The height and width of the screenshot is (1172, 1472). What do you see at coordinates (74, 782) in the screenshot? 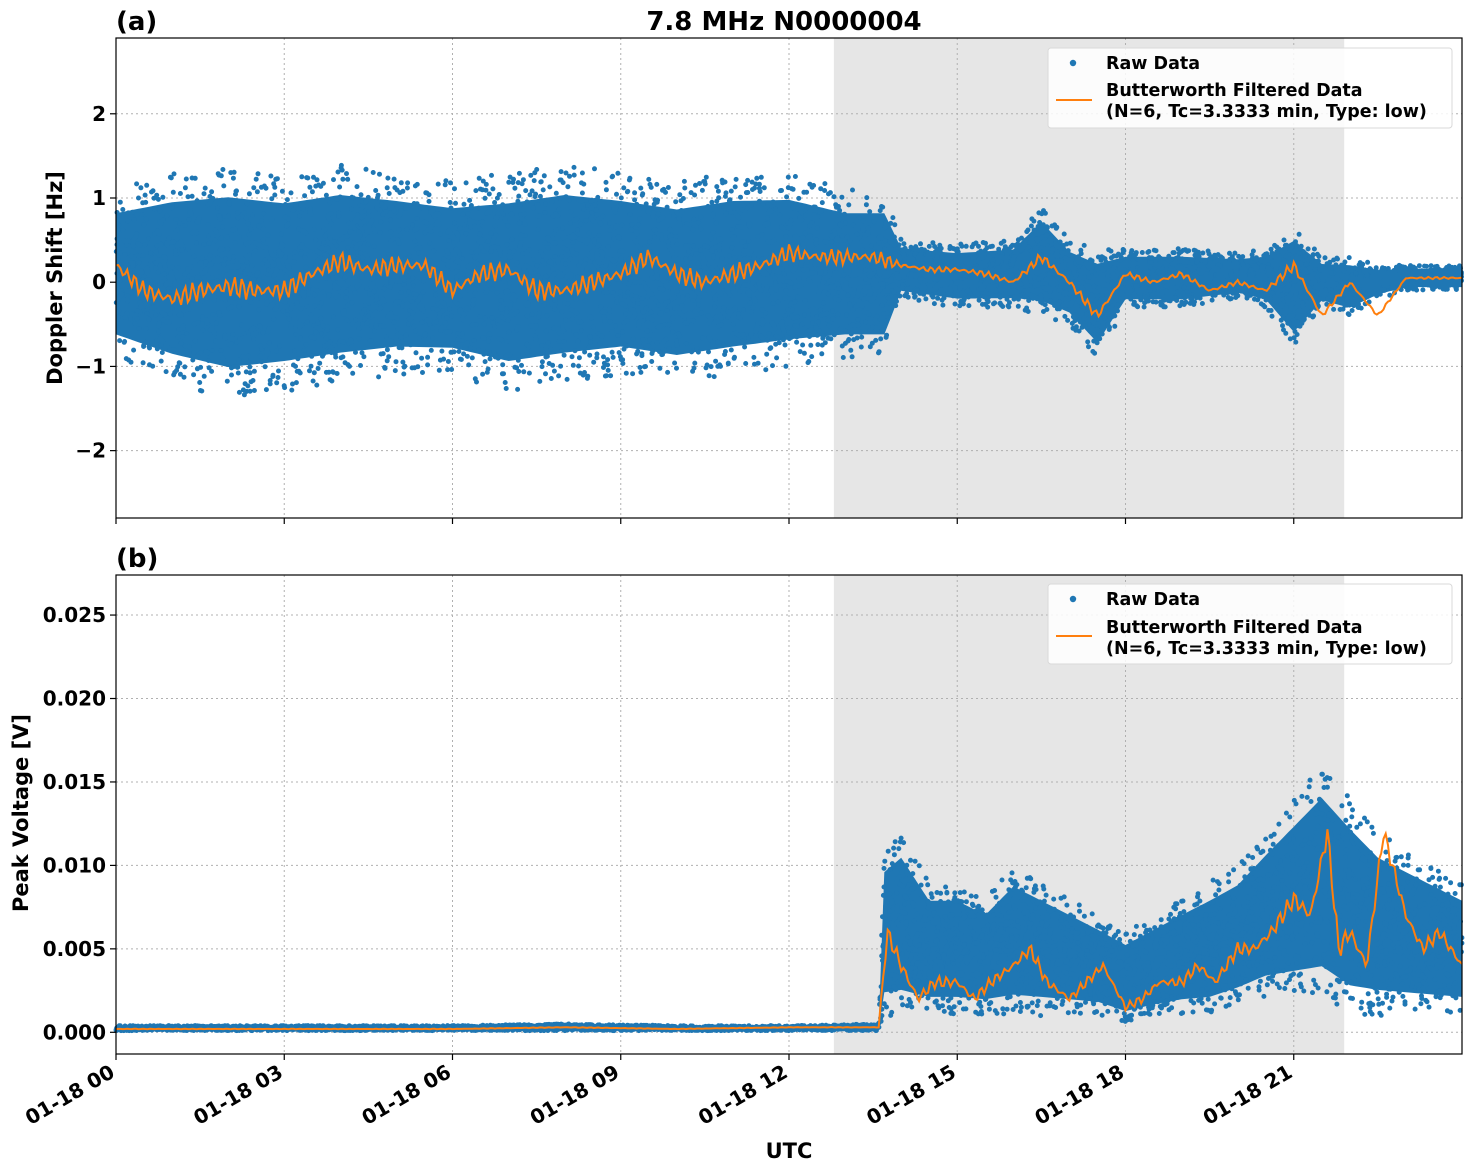
I see `y-tick-label: 0.015` at bounding box center [74, 782].